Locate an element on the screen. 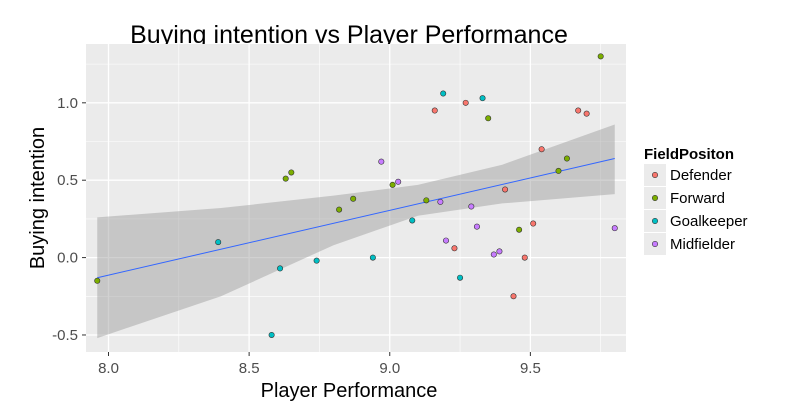 Image resolution: width=796 pixels, height=409 pixels. legend-item-defender: Defender is located at coordinates (688, 175).